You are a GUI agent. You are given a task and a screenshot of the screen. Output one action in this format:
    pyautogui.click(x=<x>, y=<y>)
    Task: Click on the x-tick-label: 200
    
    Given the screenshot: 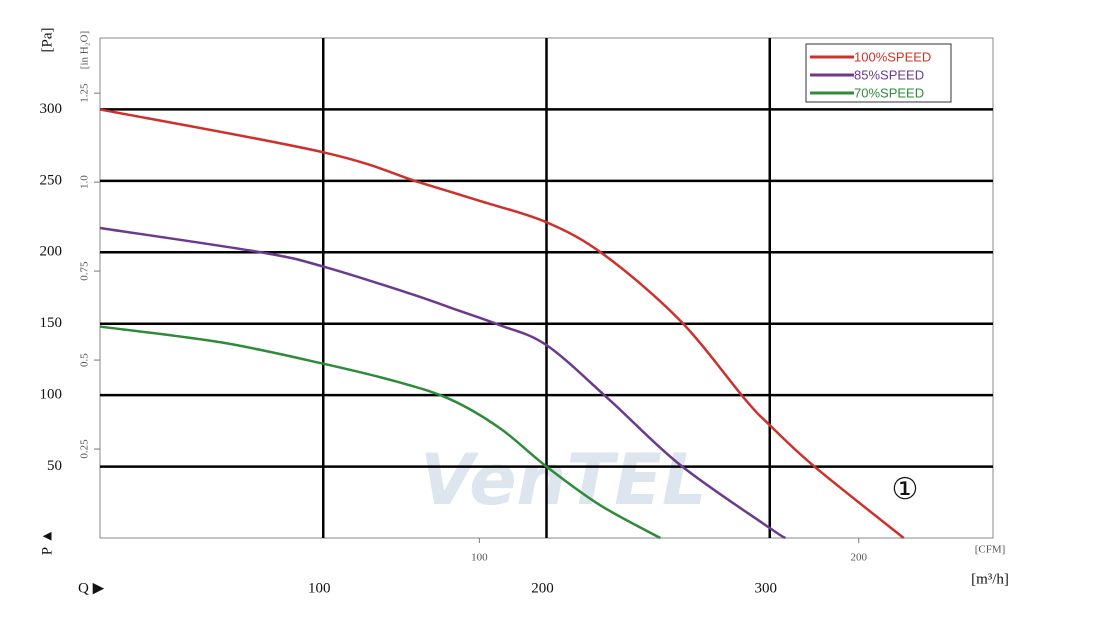 What is the action you would take?
    pyautogui.click(x=542, y=588)
    